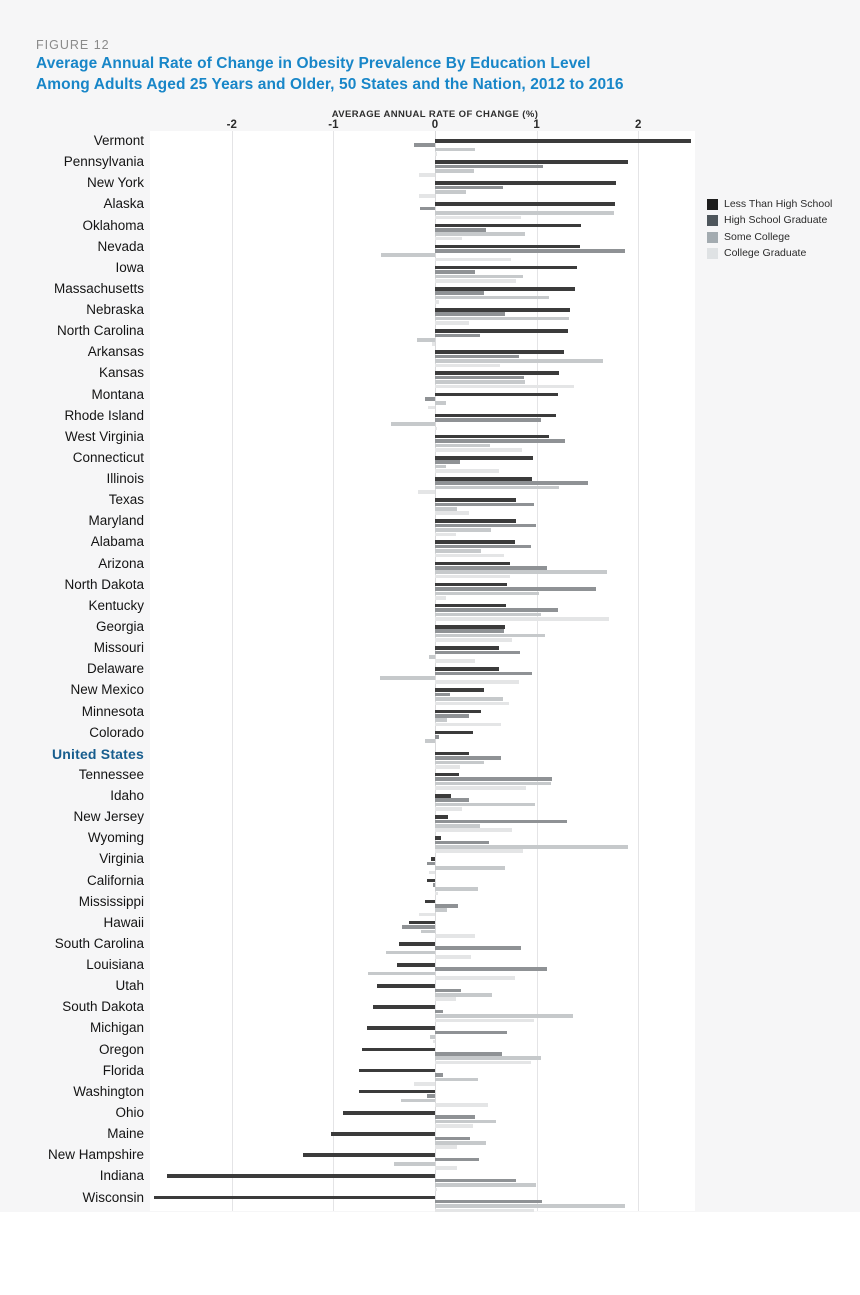 The width and height of the screenshot is (860, 1295). What do you see at coordinates (333, 125) in the screenshot?
I see `x-tick-label: -1` at bounding box center [333, 125].